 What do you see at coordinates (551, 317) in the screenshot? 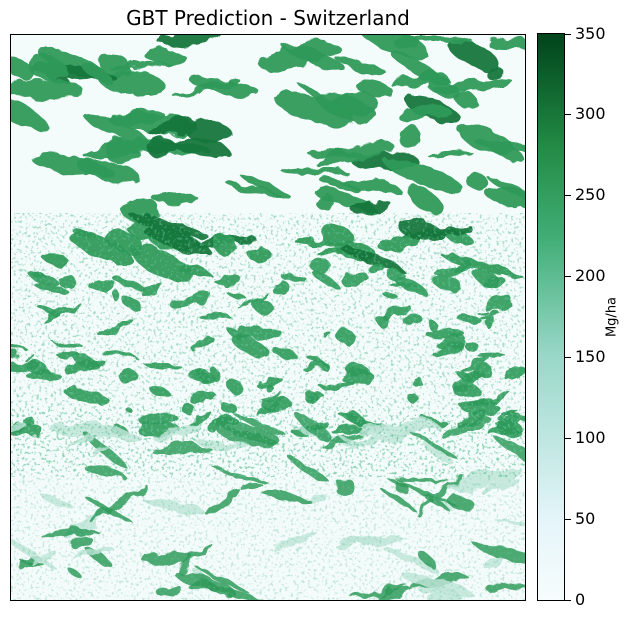
I see `colorbar` at bounding box center [551, 317].